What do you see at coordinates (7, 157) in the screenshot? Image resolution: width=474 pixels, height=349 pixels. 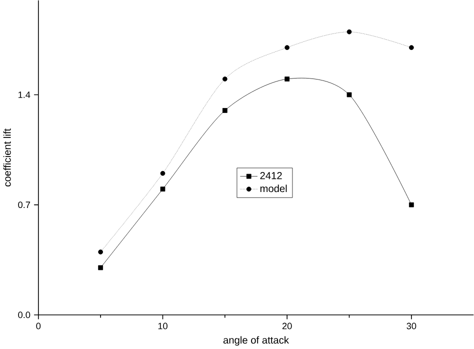 I see `y-axis-title: coefficient lift` at bounding box center [7, 157].